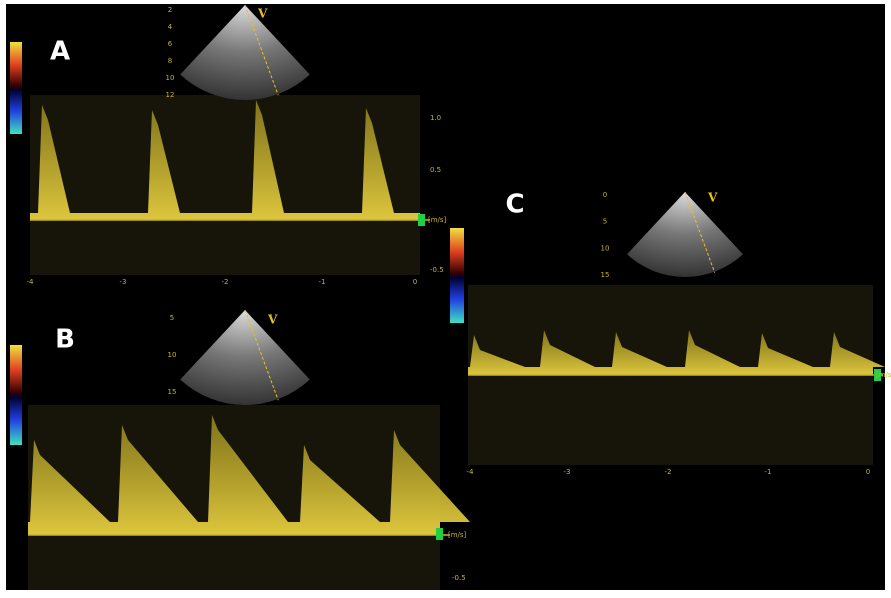 This screenshot has height=598, width=891. I want to click on depth-tick-label: 6, so click(170, 44).